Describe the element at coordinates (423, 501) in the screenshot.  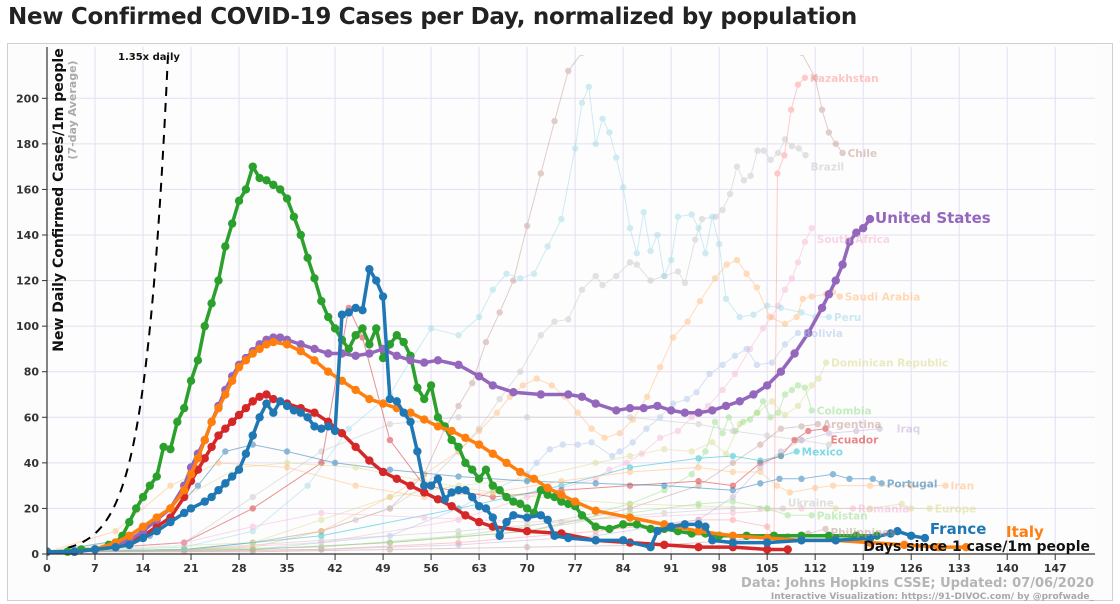
I see `series-mexico` at that location.